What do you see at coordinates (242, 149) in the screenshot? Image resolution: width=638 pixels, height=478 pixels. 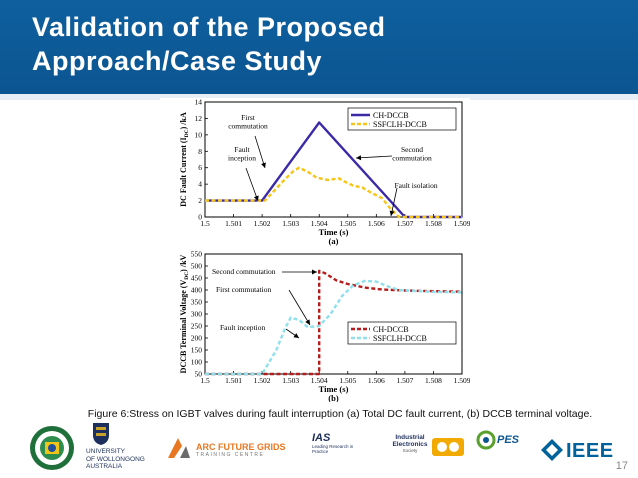 I see `annotation-label: Fault` at bounding box center [242, 149].